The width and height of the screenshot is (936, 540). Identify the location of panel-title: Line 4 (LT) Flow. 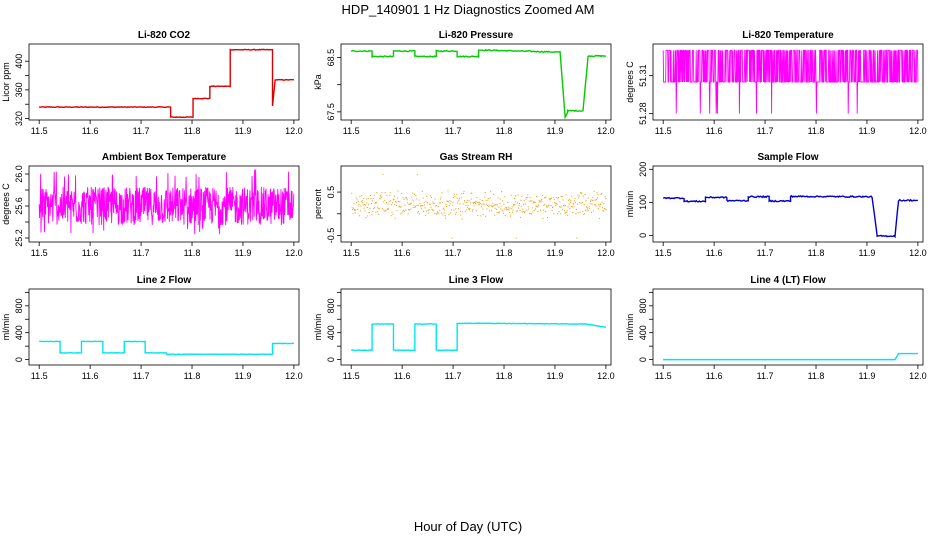
(788, 280).